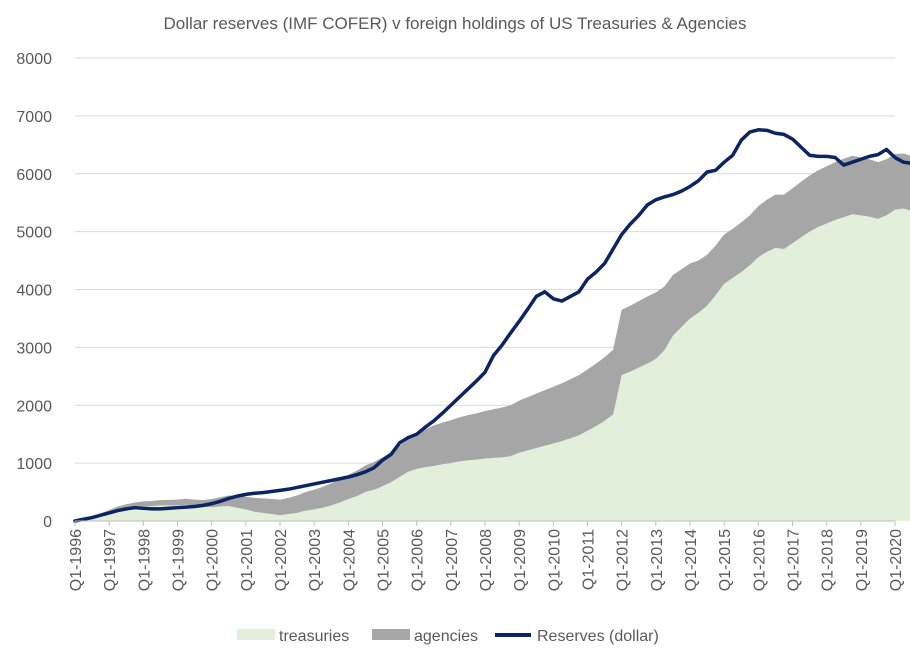 This screenshot has height=661, width=910. What do you see at coordinates (486, 560) in the screenshot?
I see `x-tick-label-Q1-2008: Q1-2008` at bounding box center [486, 560].